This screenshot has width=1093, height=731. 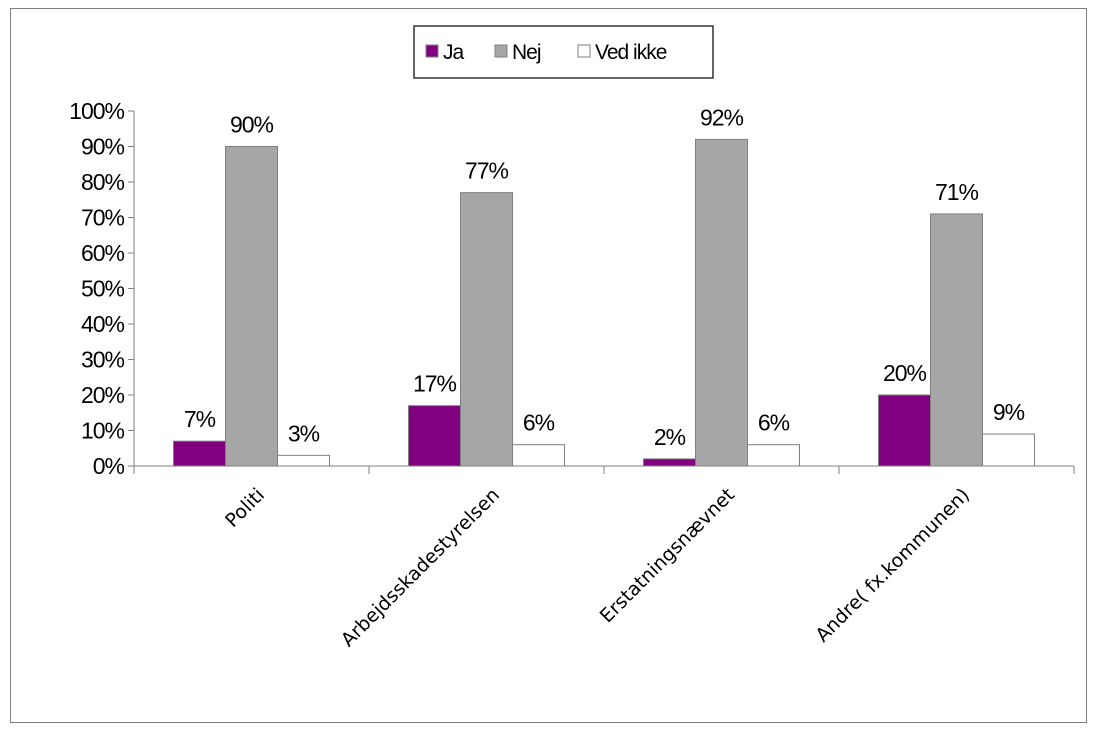 I want to click on data-label: 90%, so click(x=252, y=125).